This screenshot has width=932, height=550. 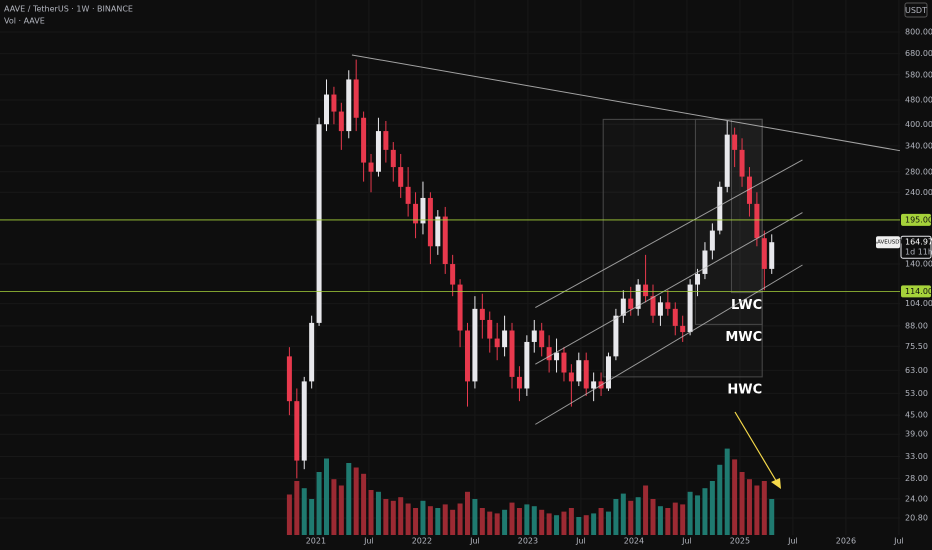 I want to click on y-tick-label: 33.00, so click(x=916, y=456).